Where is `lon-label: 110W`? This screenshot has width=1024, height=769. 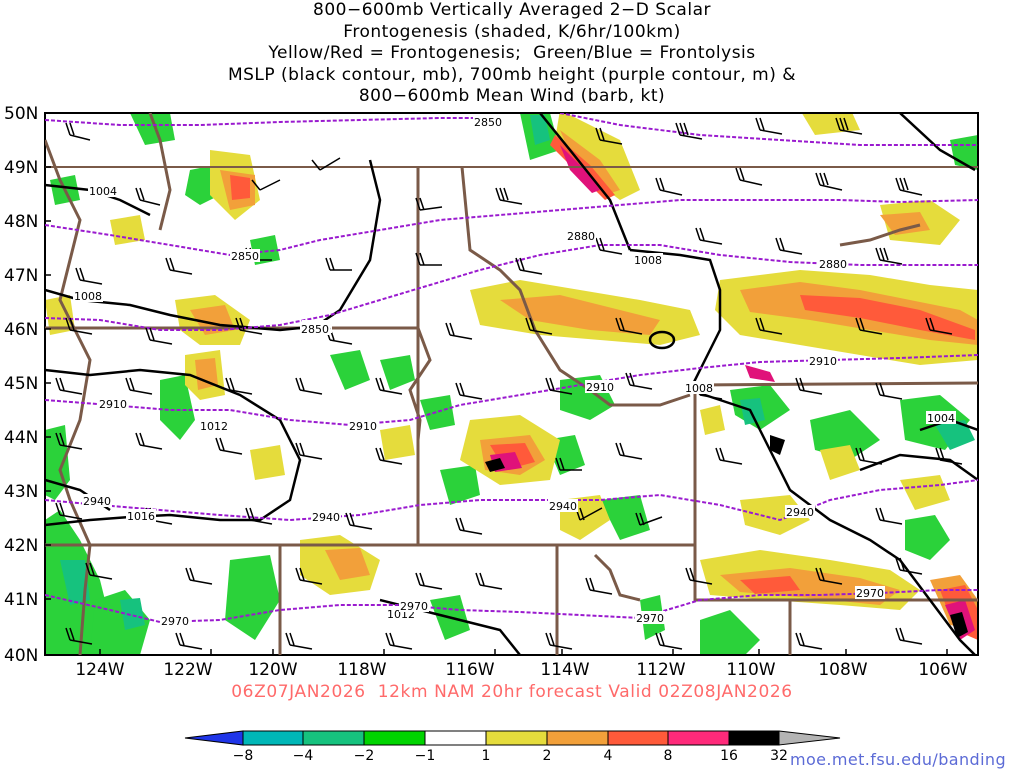
lon-label: 110W is located at coordinates (751, 670).